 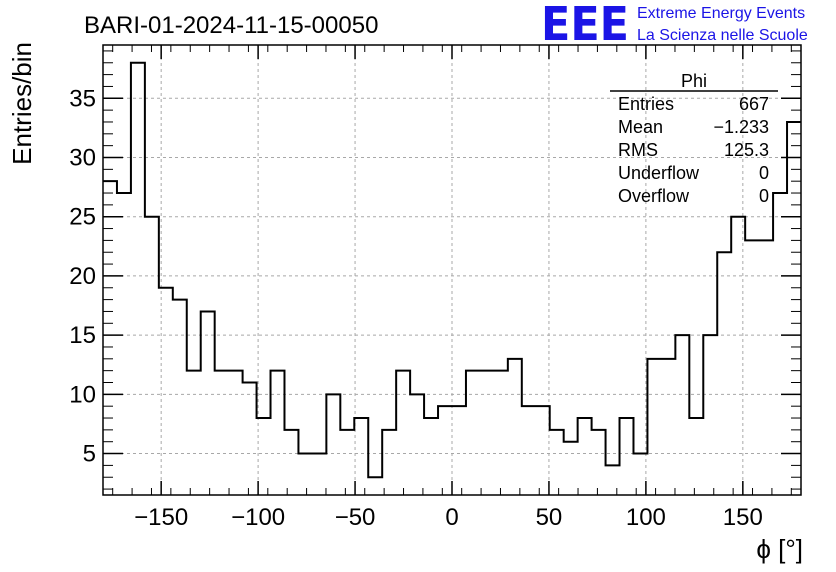 What do you see at coordinates (743, 517) in the screenshot?
I see `x-tick-label: 150` at bounding box center [743, 517].